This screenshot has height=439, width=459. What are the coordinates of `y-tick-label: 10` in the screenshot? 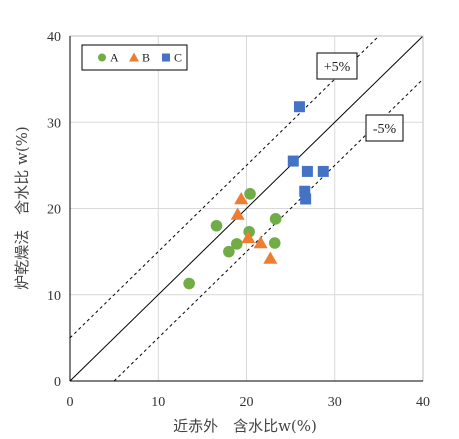 It's located at (54, 296).